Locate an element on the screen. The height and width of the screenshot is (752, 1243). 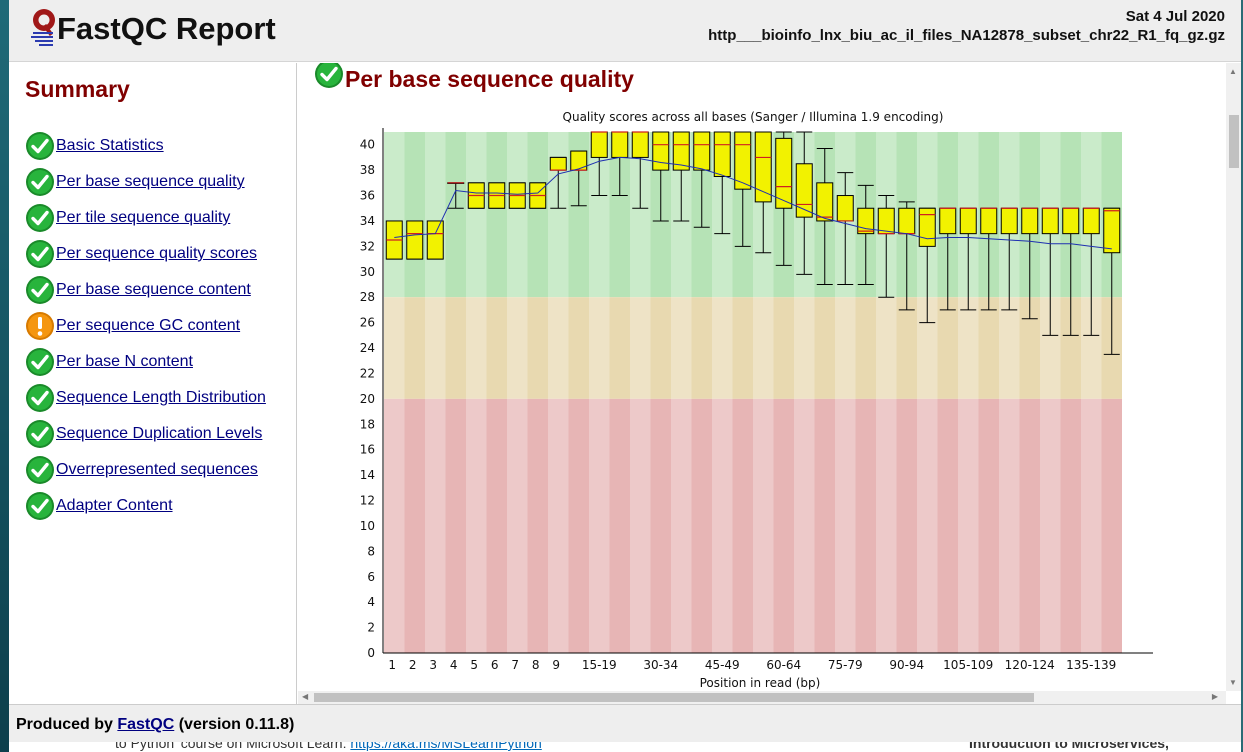
x-tick-label: 4 is located at coordinates (454, 665).